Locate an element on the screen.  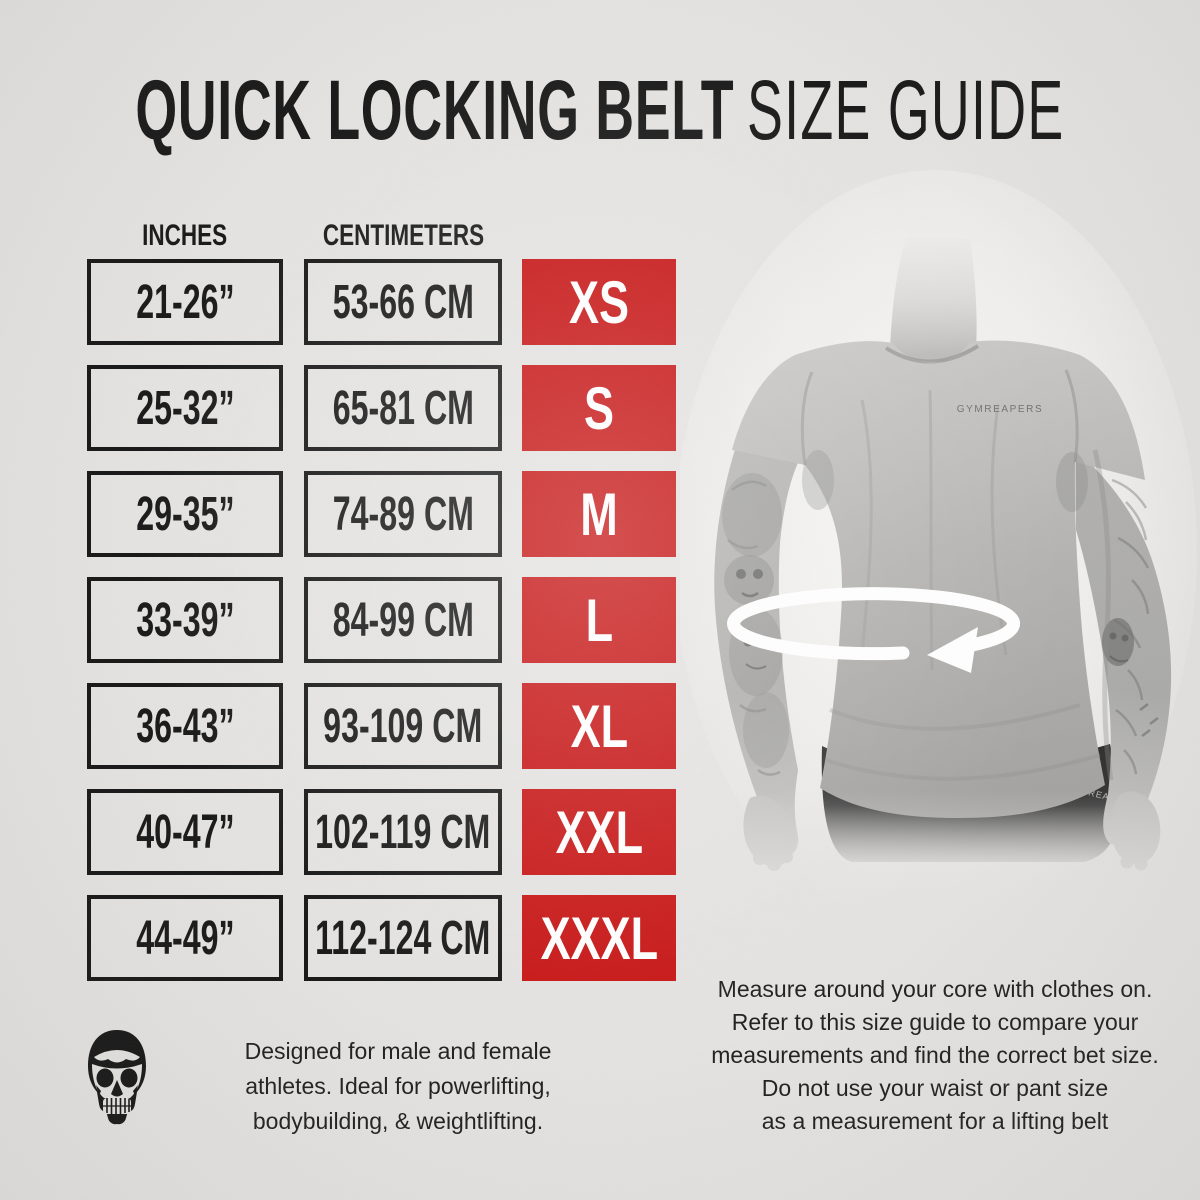
page-title-light: SIZE GUIDE is located at coordinates (906, 110).